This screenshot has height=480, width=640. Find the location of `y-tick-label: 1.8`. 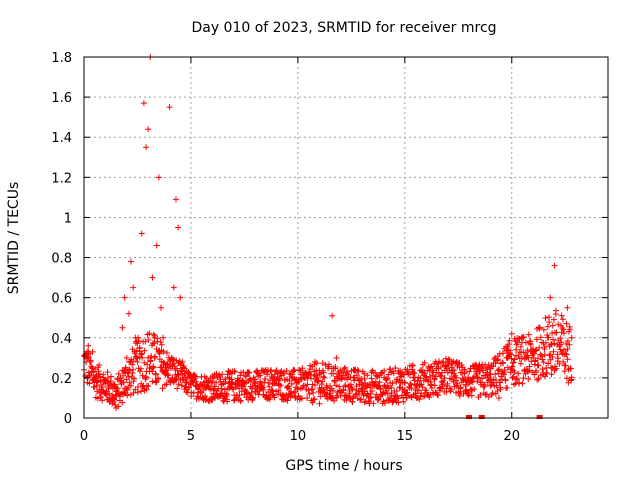

y-tick-label: 1.8 is located at coordinates (61, 58).